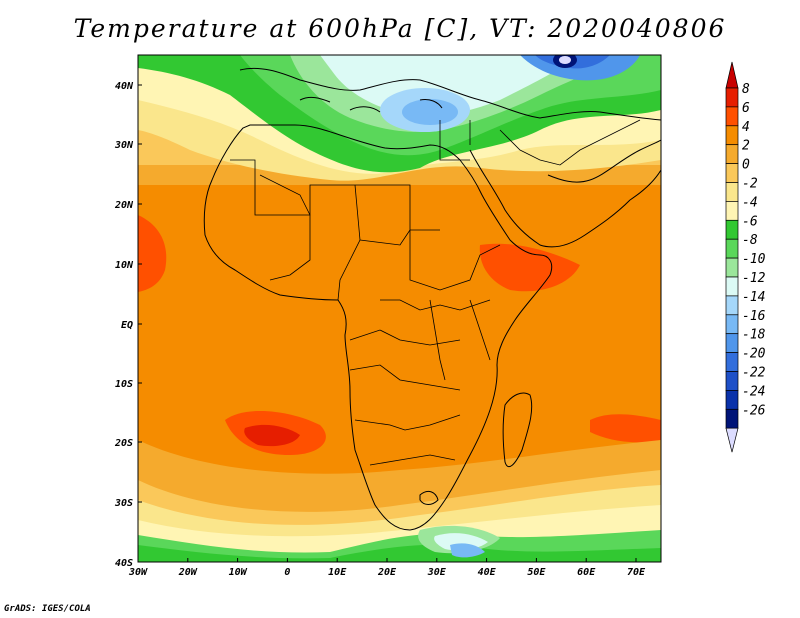  What do you see at coordinates (337, 572) in the screenshot?
I see `lon-tick-label: 10E` at bounding box center [337, 572].